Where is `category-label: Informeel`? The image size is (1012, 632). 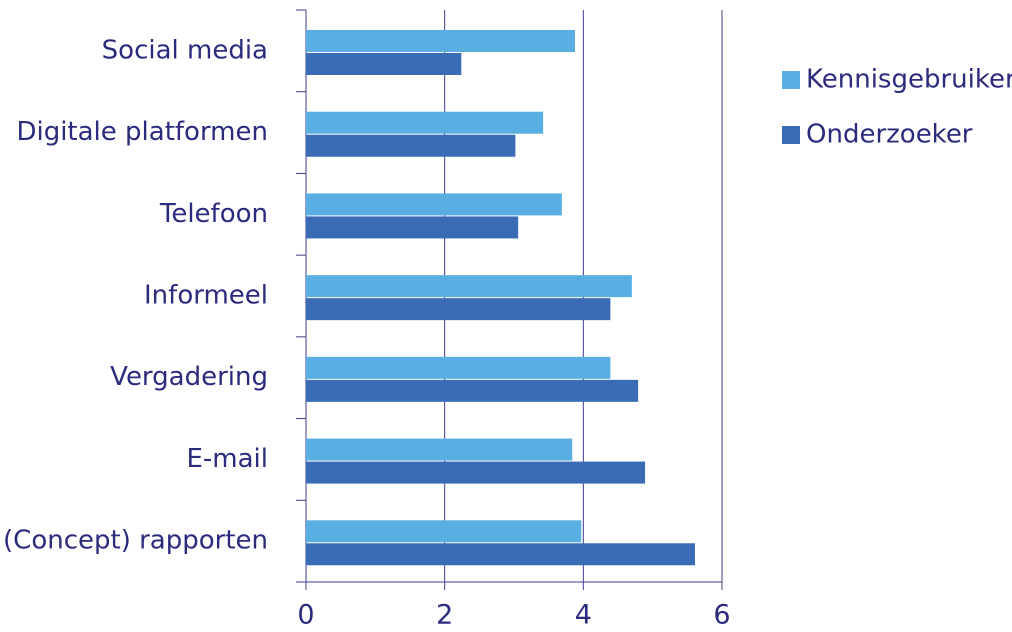
category-label: Informeel is located at coordinates (206, 296).